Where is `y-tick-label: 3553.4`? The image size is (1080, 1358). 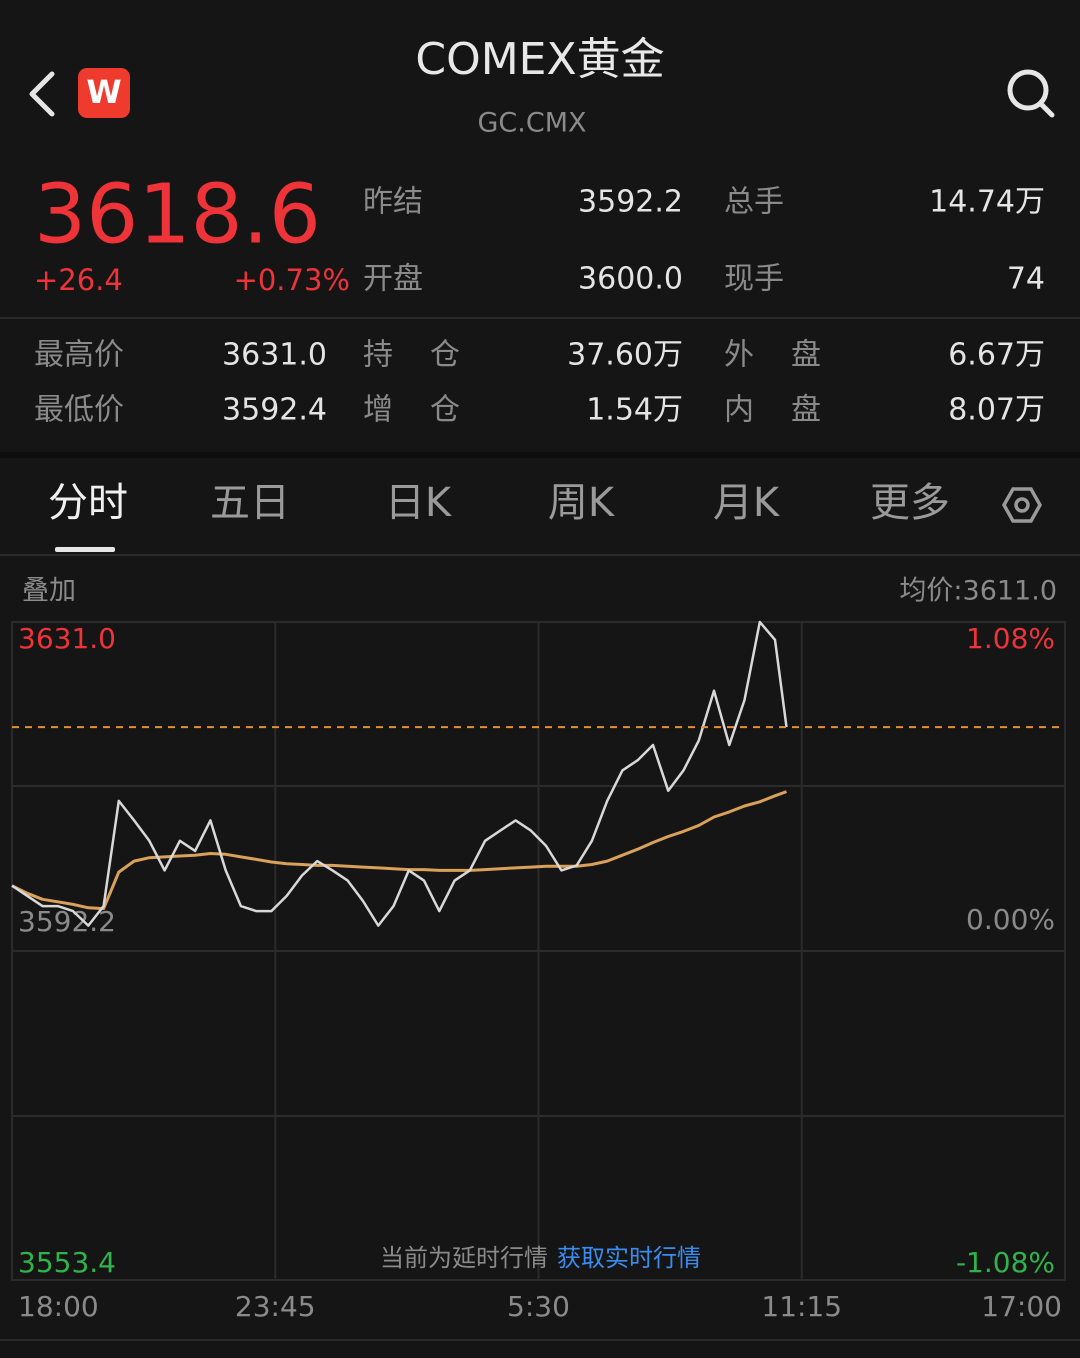
y-tick-label: 3553.4 is located at coordinates (67, 1262).